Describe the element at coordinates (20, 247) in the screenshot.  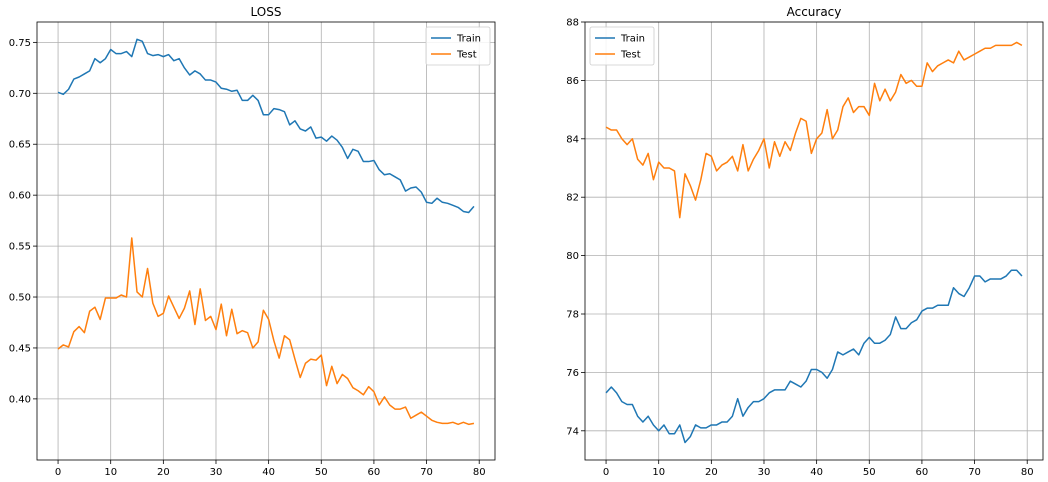
I see `loss-y-tick-label: 0.55` at that location.